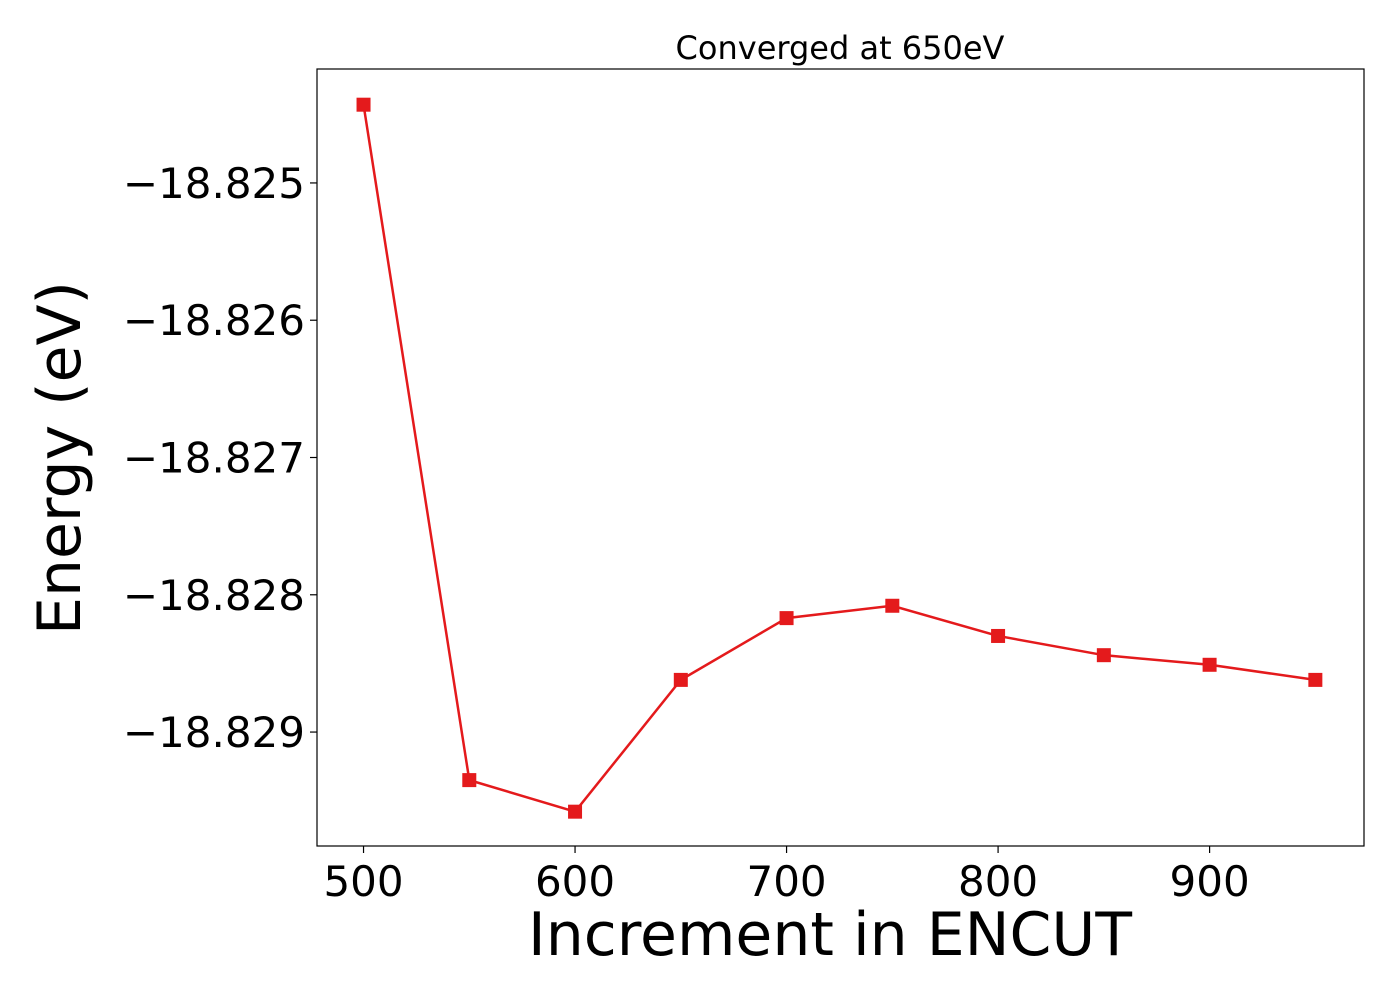 The width and height of the screenshot is (1400, 1000). Describe the element at coordinates (214, 458) in the screenshot. I see `y-tick-label: −18.827` at that location.